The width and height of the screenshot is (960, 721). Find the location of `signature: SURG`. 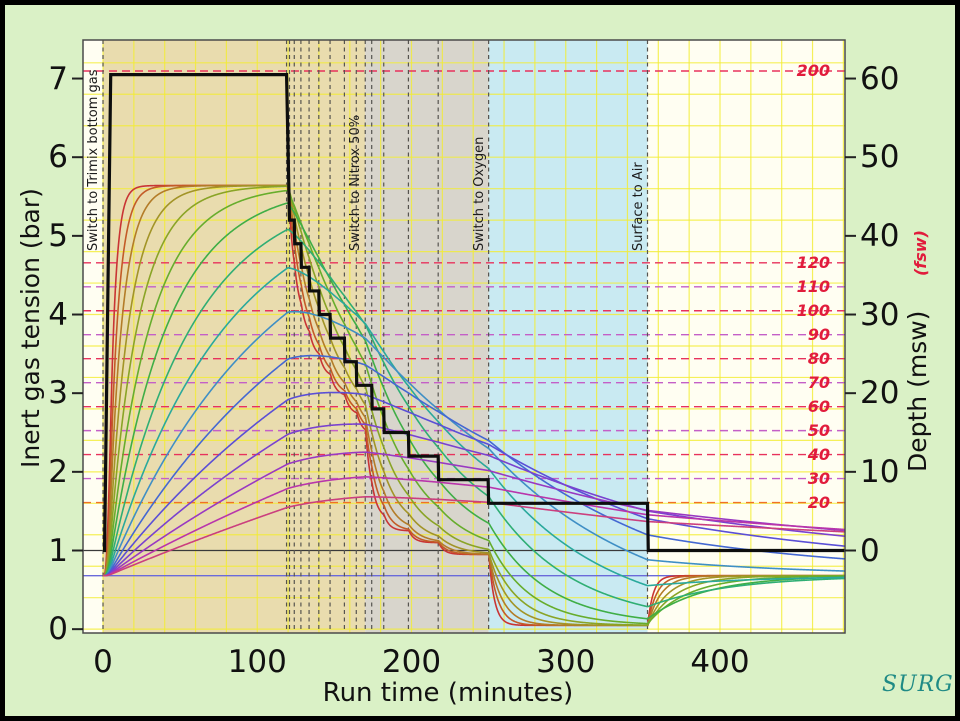

signature: SURG is located at coordinates (918, 684).